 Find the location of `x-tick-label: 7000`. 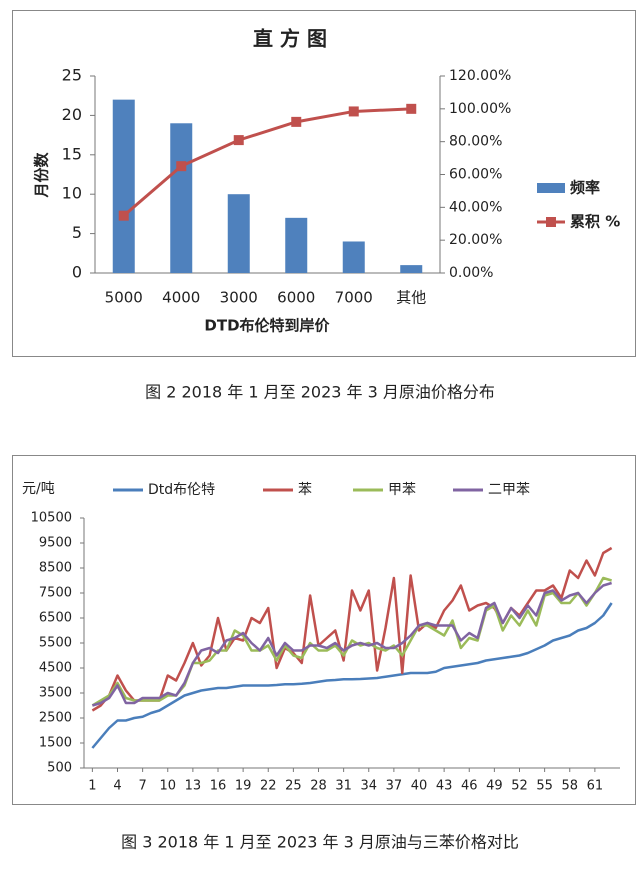

x-tick-label: 7000 is located at coordinates (354, 298).